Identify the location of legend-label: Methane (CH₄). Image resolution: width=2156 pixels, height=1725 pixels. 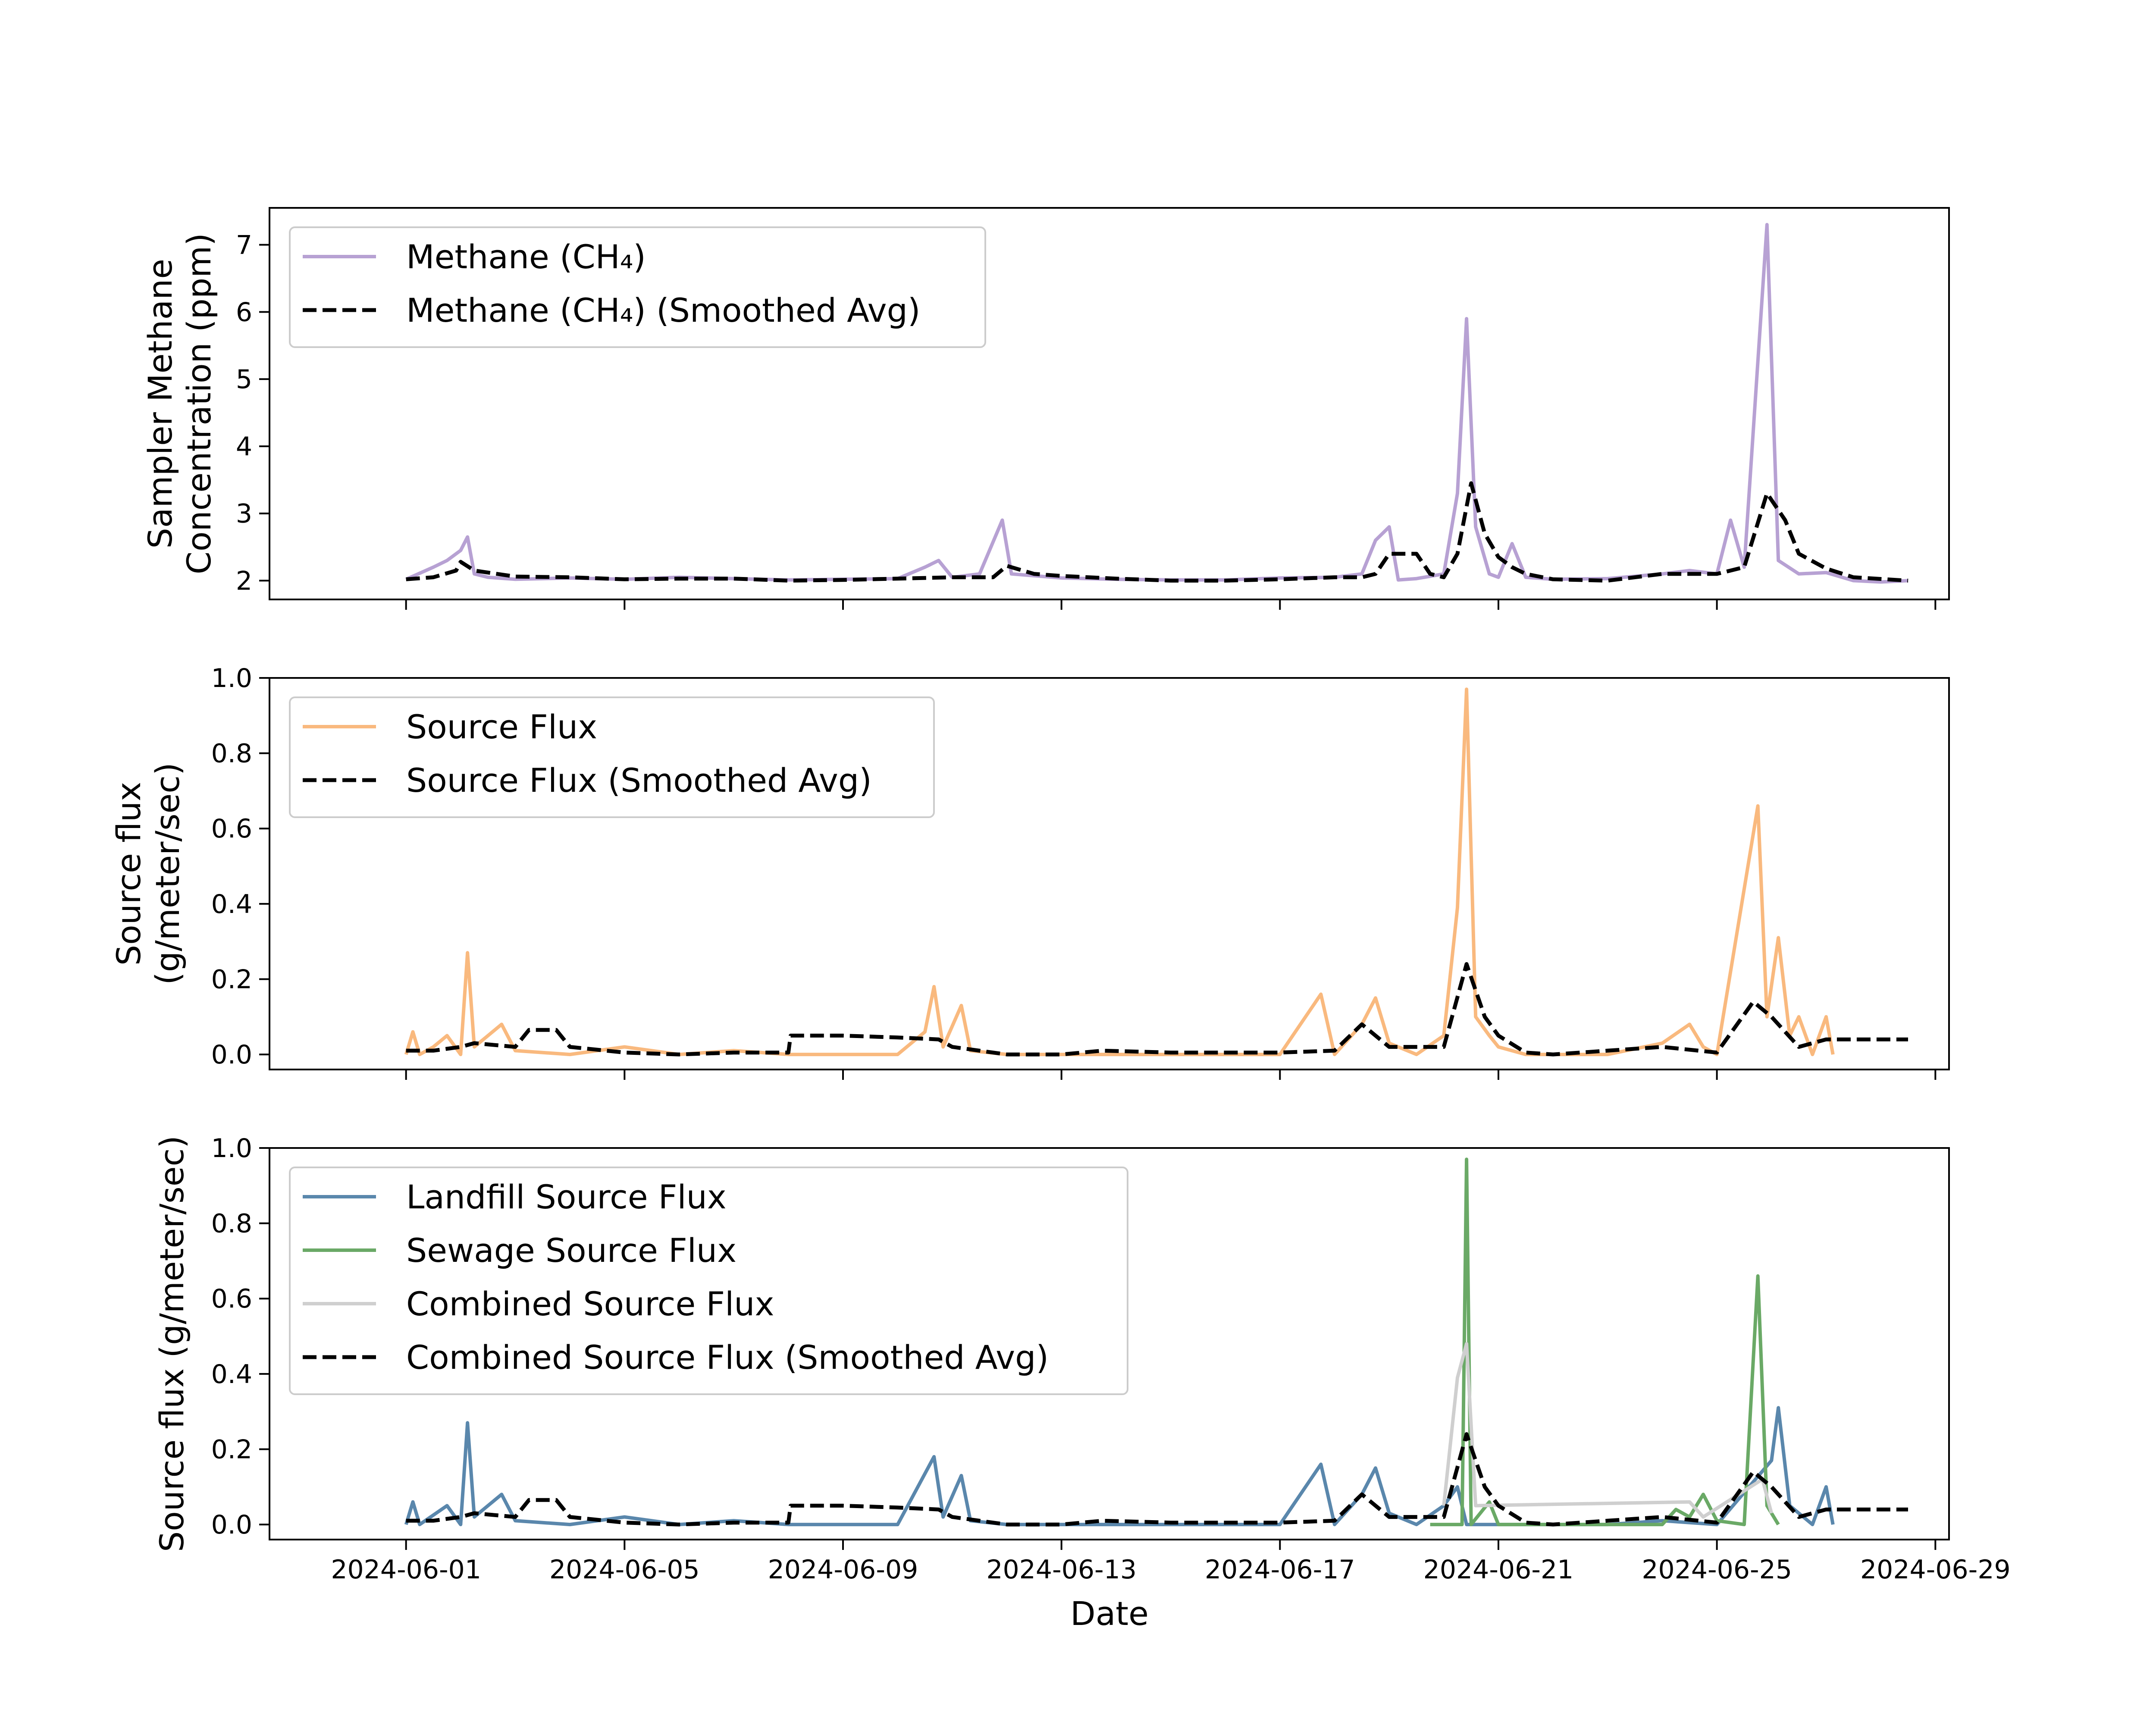
(526, 257).